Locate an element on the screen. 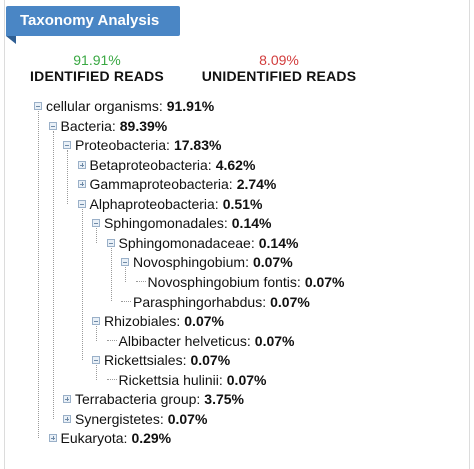 The width and height of the screenshot is (474, 469). tree-node-percent: 91.91% is located at coordinates (190, 106).